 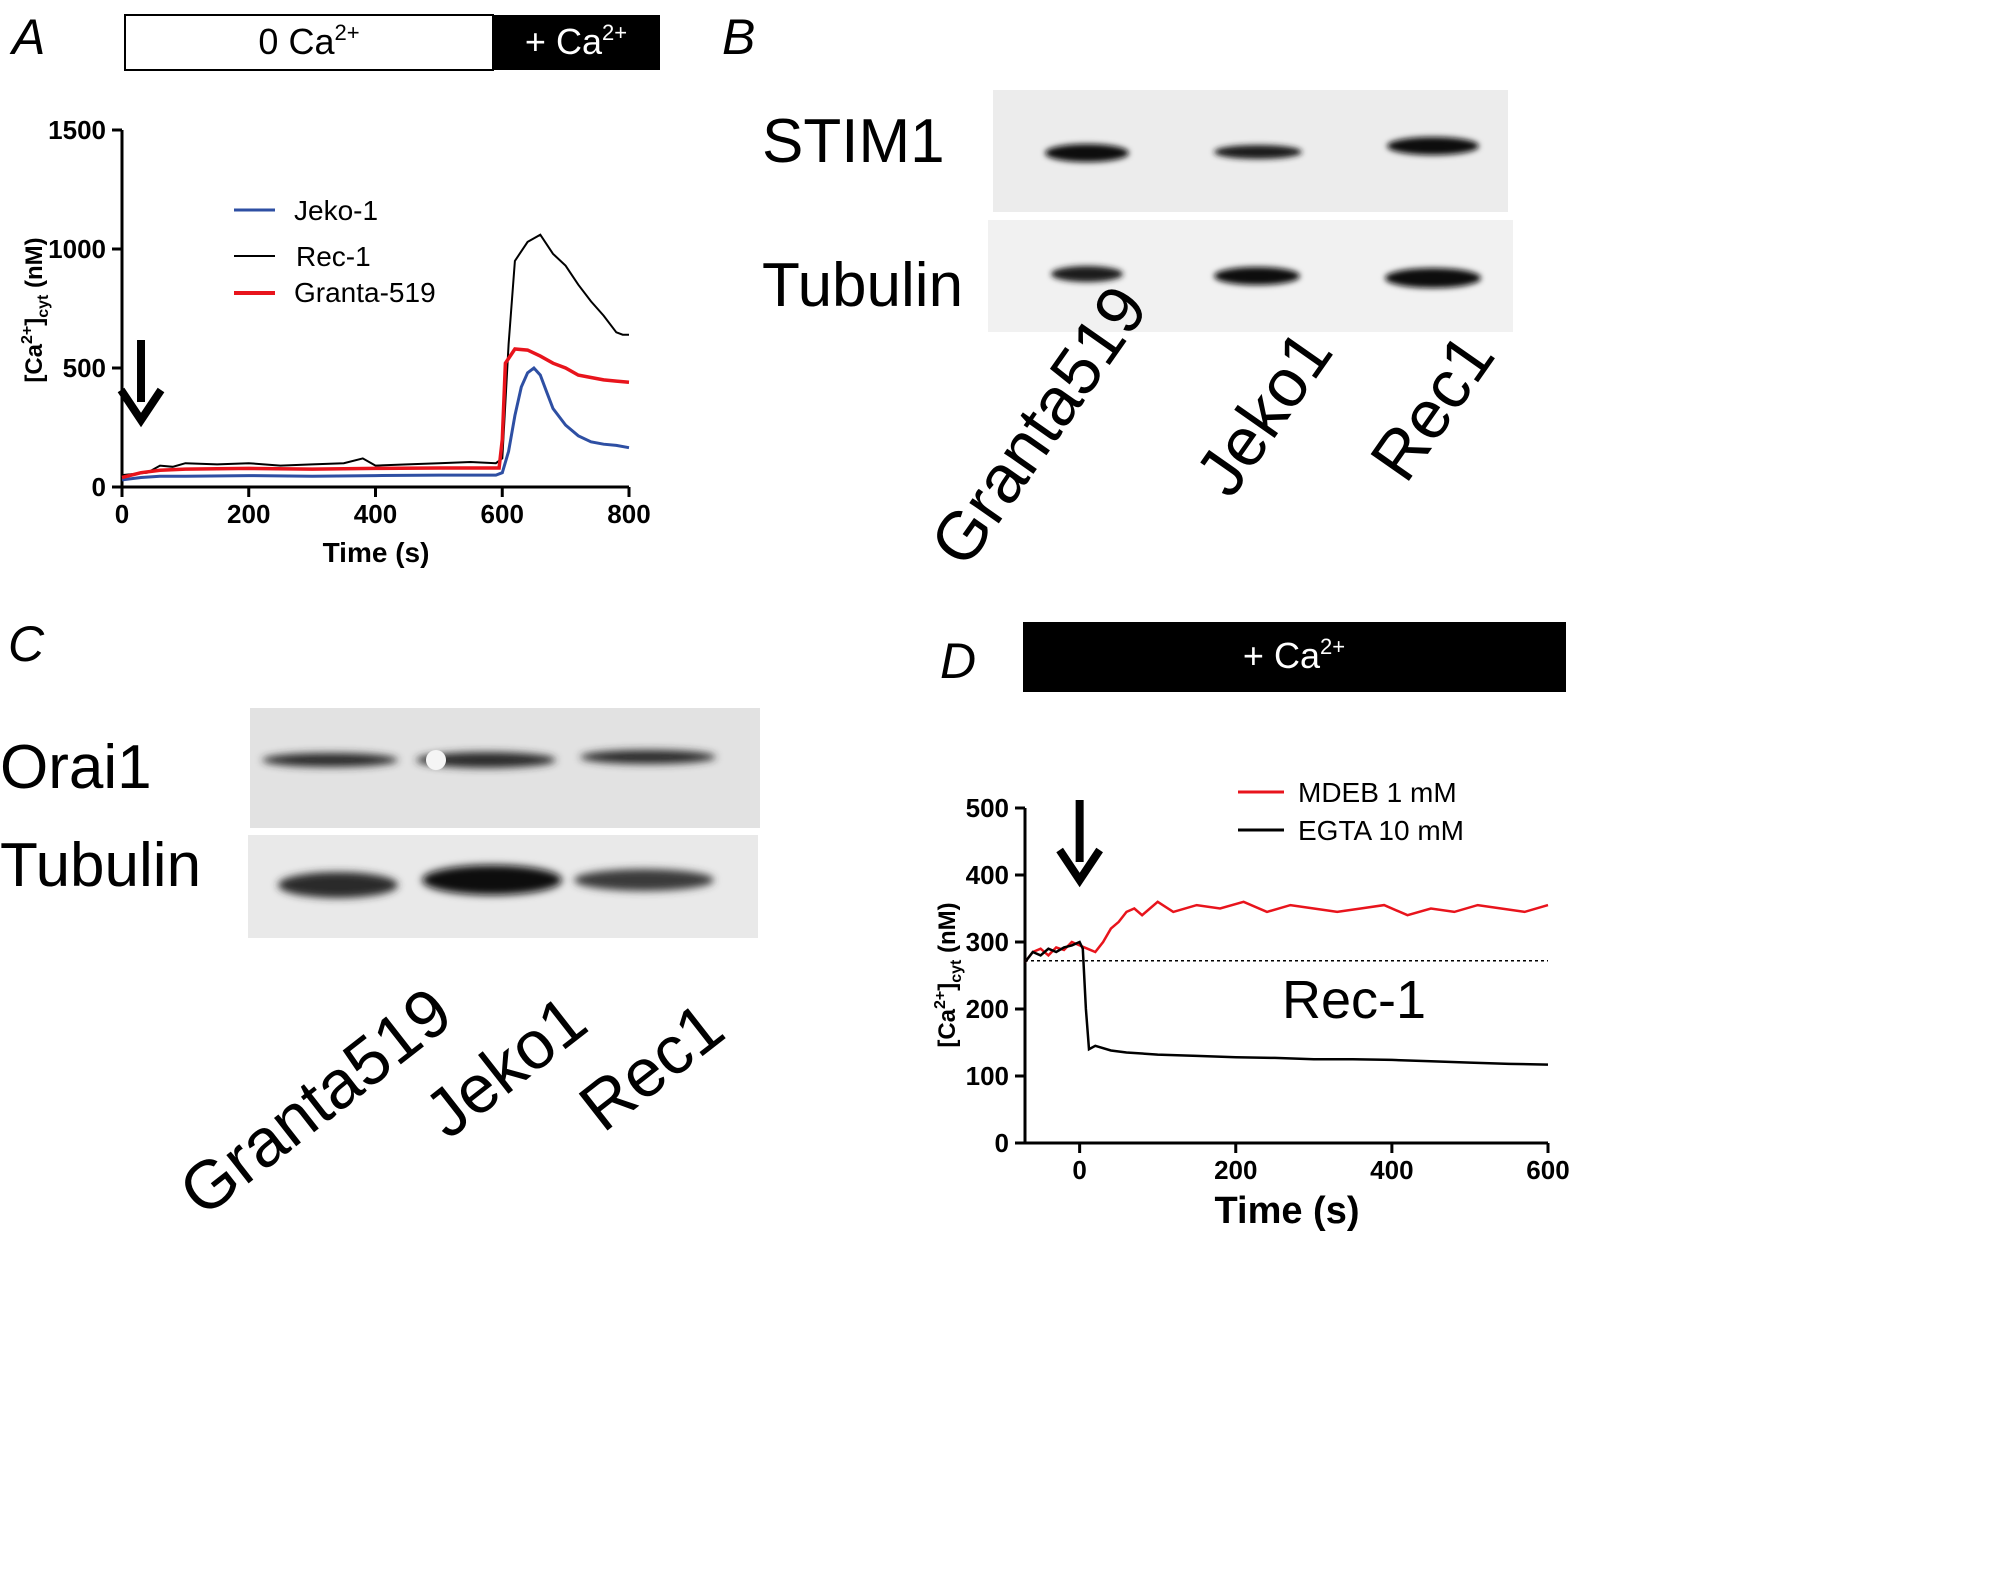 I want to click on series-line-mdeb-1-mm, so click(x=1286, y=931).